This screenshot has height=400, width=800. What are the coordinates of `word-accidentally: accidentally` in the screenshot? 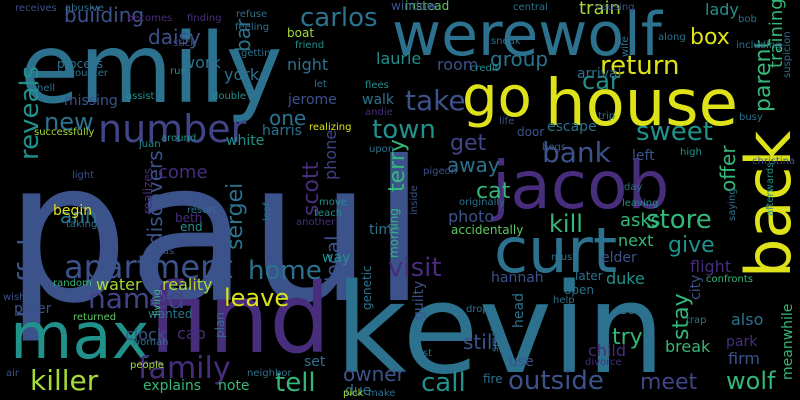 It's located at (487, 230).